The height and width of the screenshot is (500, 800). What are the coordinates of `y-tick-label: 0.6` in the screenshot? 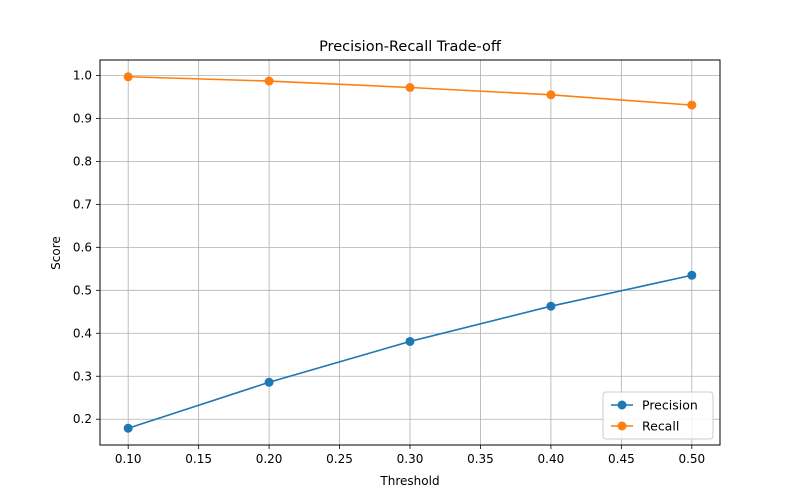 It's located at (82, 247).